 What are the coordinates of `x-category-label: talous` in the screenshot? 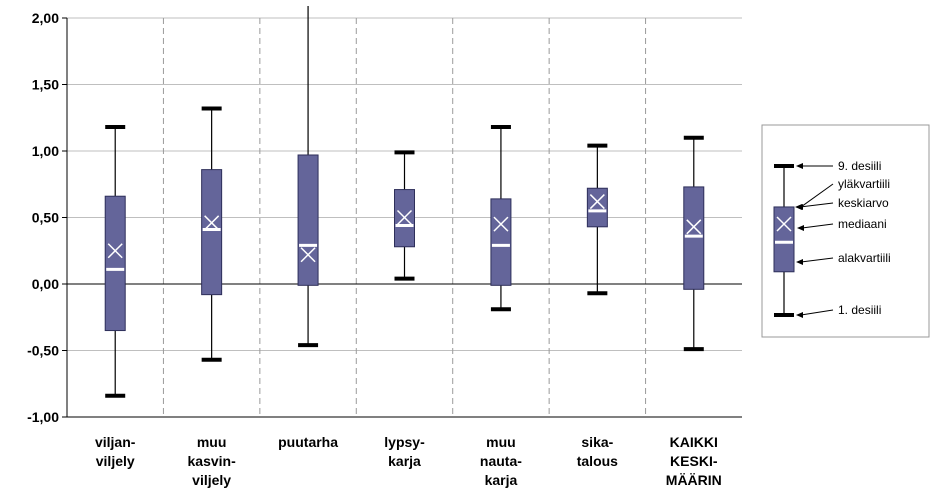 It's located at (597, 461).